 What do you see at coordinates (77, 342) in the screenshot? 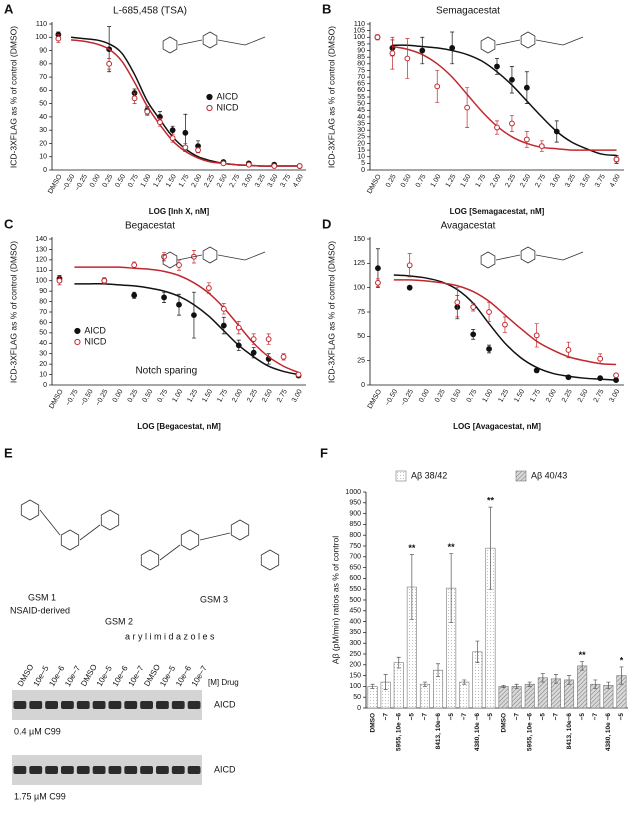
I see `legend-marker` at bounding box center [77, 342].